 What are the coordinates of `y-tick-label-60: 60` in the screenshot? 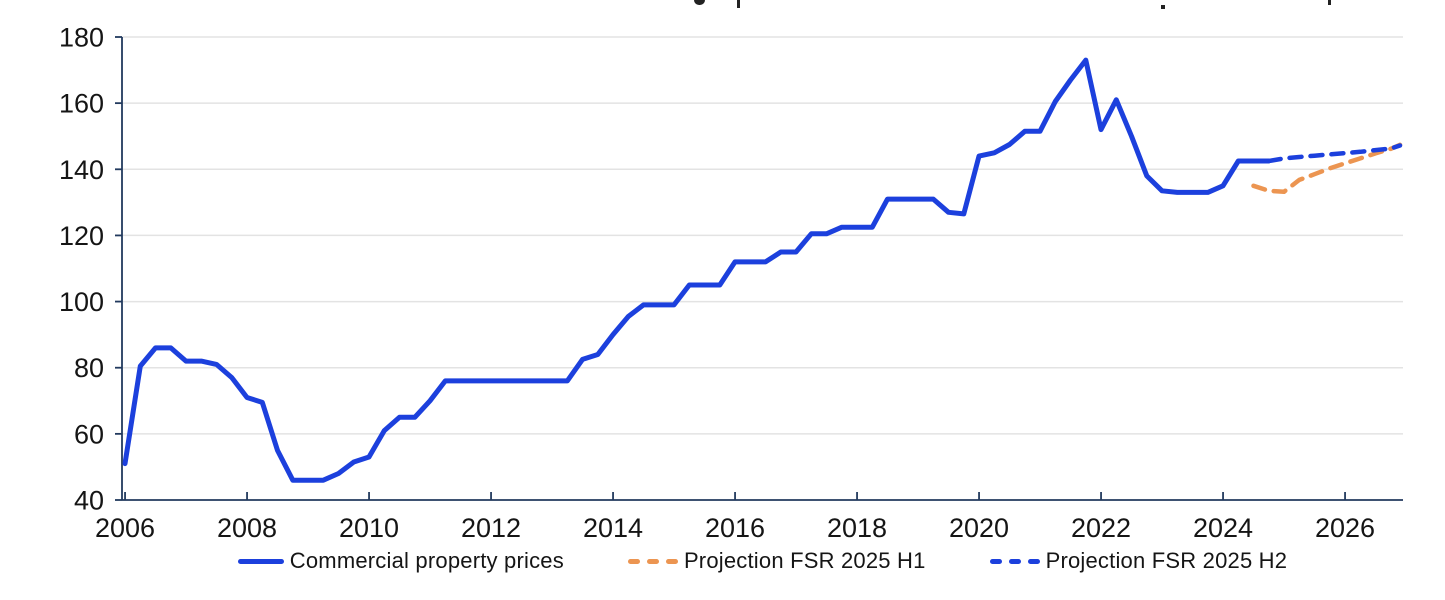 It's located at (89, 434).